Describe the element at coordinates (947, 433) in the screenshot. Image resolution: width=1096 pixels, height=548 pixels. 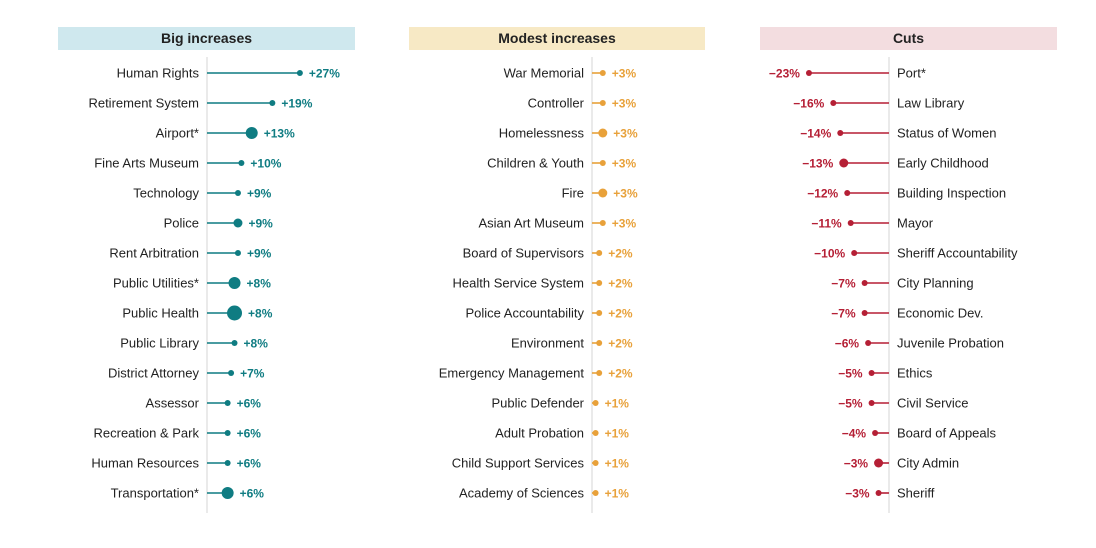
I see `category-label: Board of Appeals` at that location.